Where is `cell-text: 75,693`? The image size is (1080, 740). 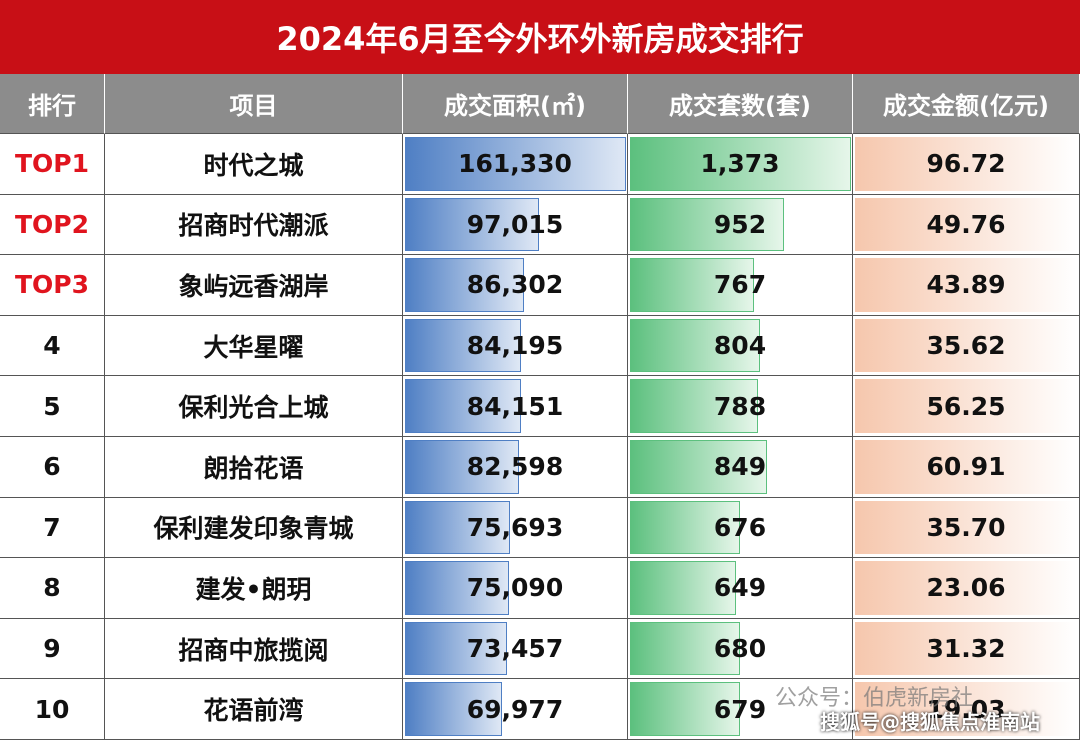 cell-text: 75,693 is located at coordinates (515, 527).